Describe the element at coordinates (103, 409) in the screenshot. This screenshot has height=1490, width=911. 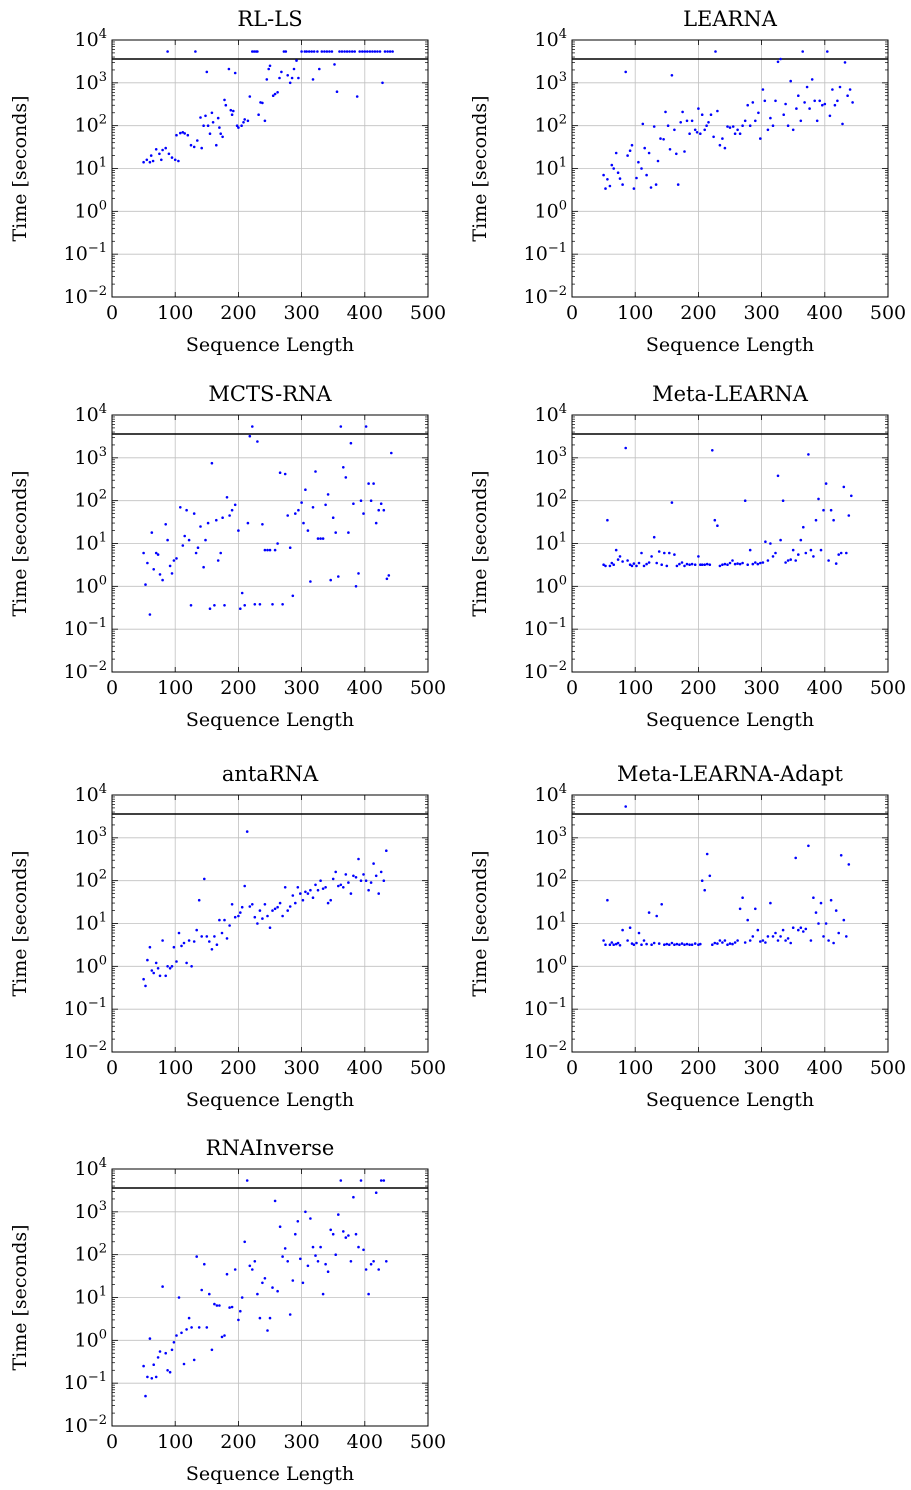
I see `y-tick-exponent: 4` at that location.